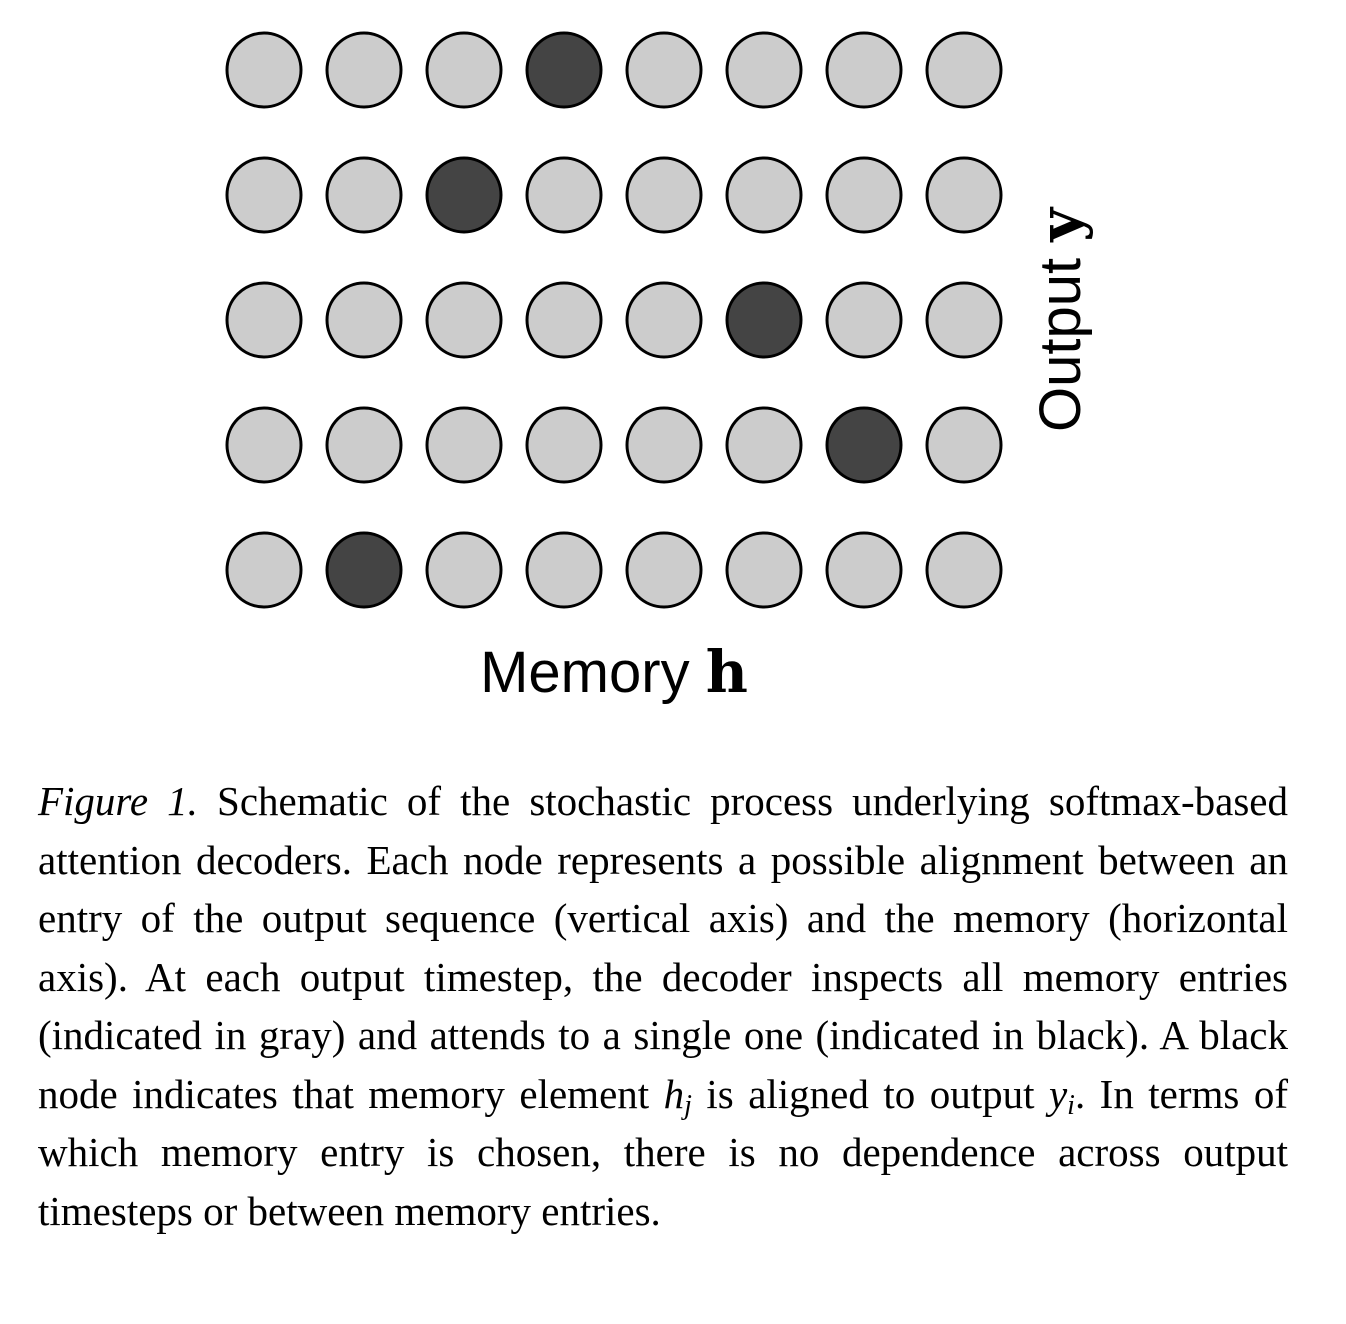  What do you see at coordinates (1060, 345) in the screenshot?
I see `y-axis-label-text: Output` at bounding box center [1060, 345].